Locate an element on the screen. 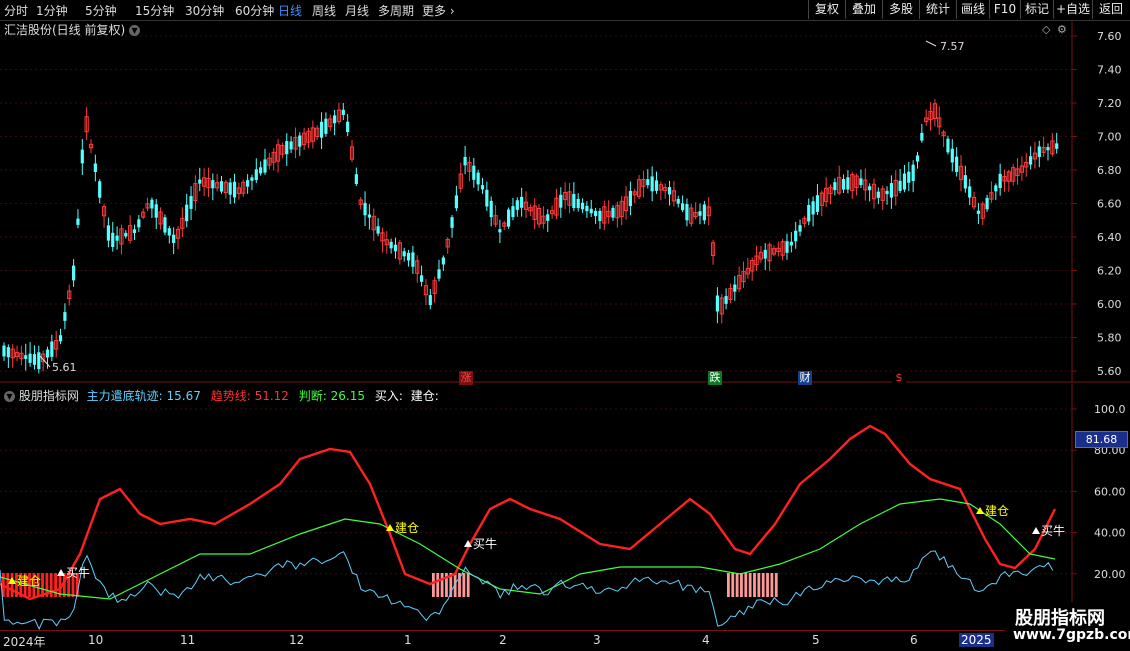 Image resolution: width=1130 pixels, height=651 pixels. indicator-name: 股朋指标网 is located at coordinates (48, 396).